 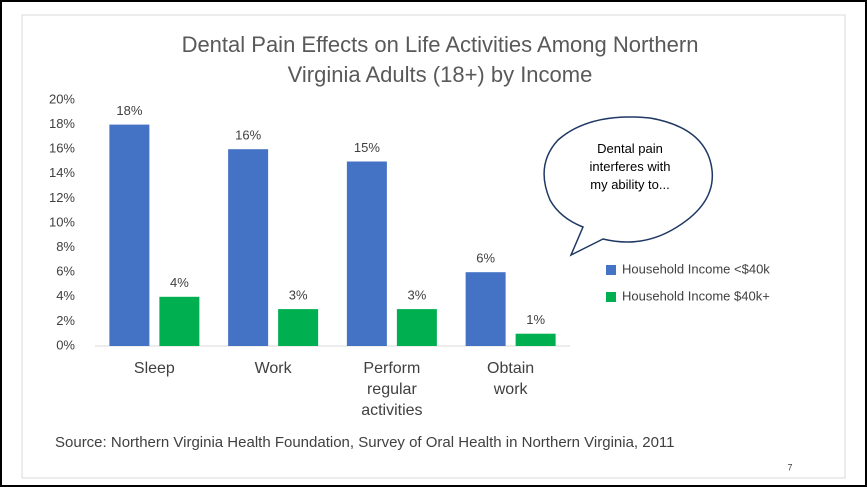 What do you see at coordinates (367, 147) in the screenshot?
I see `data-label: 15%` at bounding box center [367, 147].